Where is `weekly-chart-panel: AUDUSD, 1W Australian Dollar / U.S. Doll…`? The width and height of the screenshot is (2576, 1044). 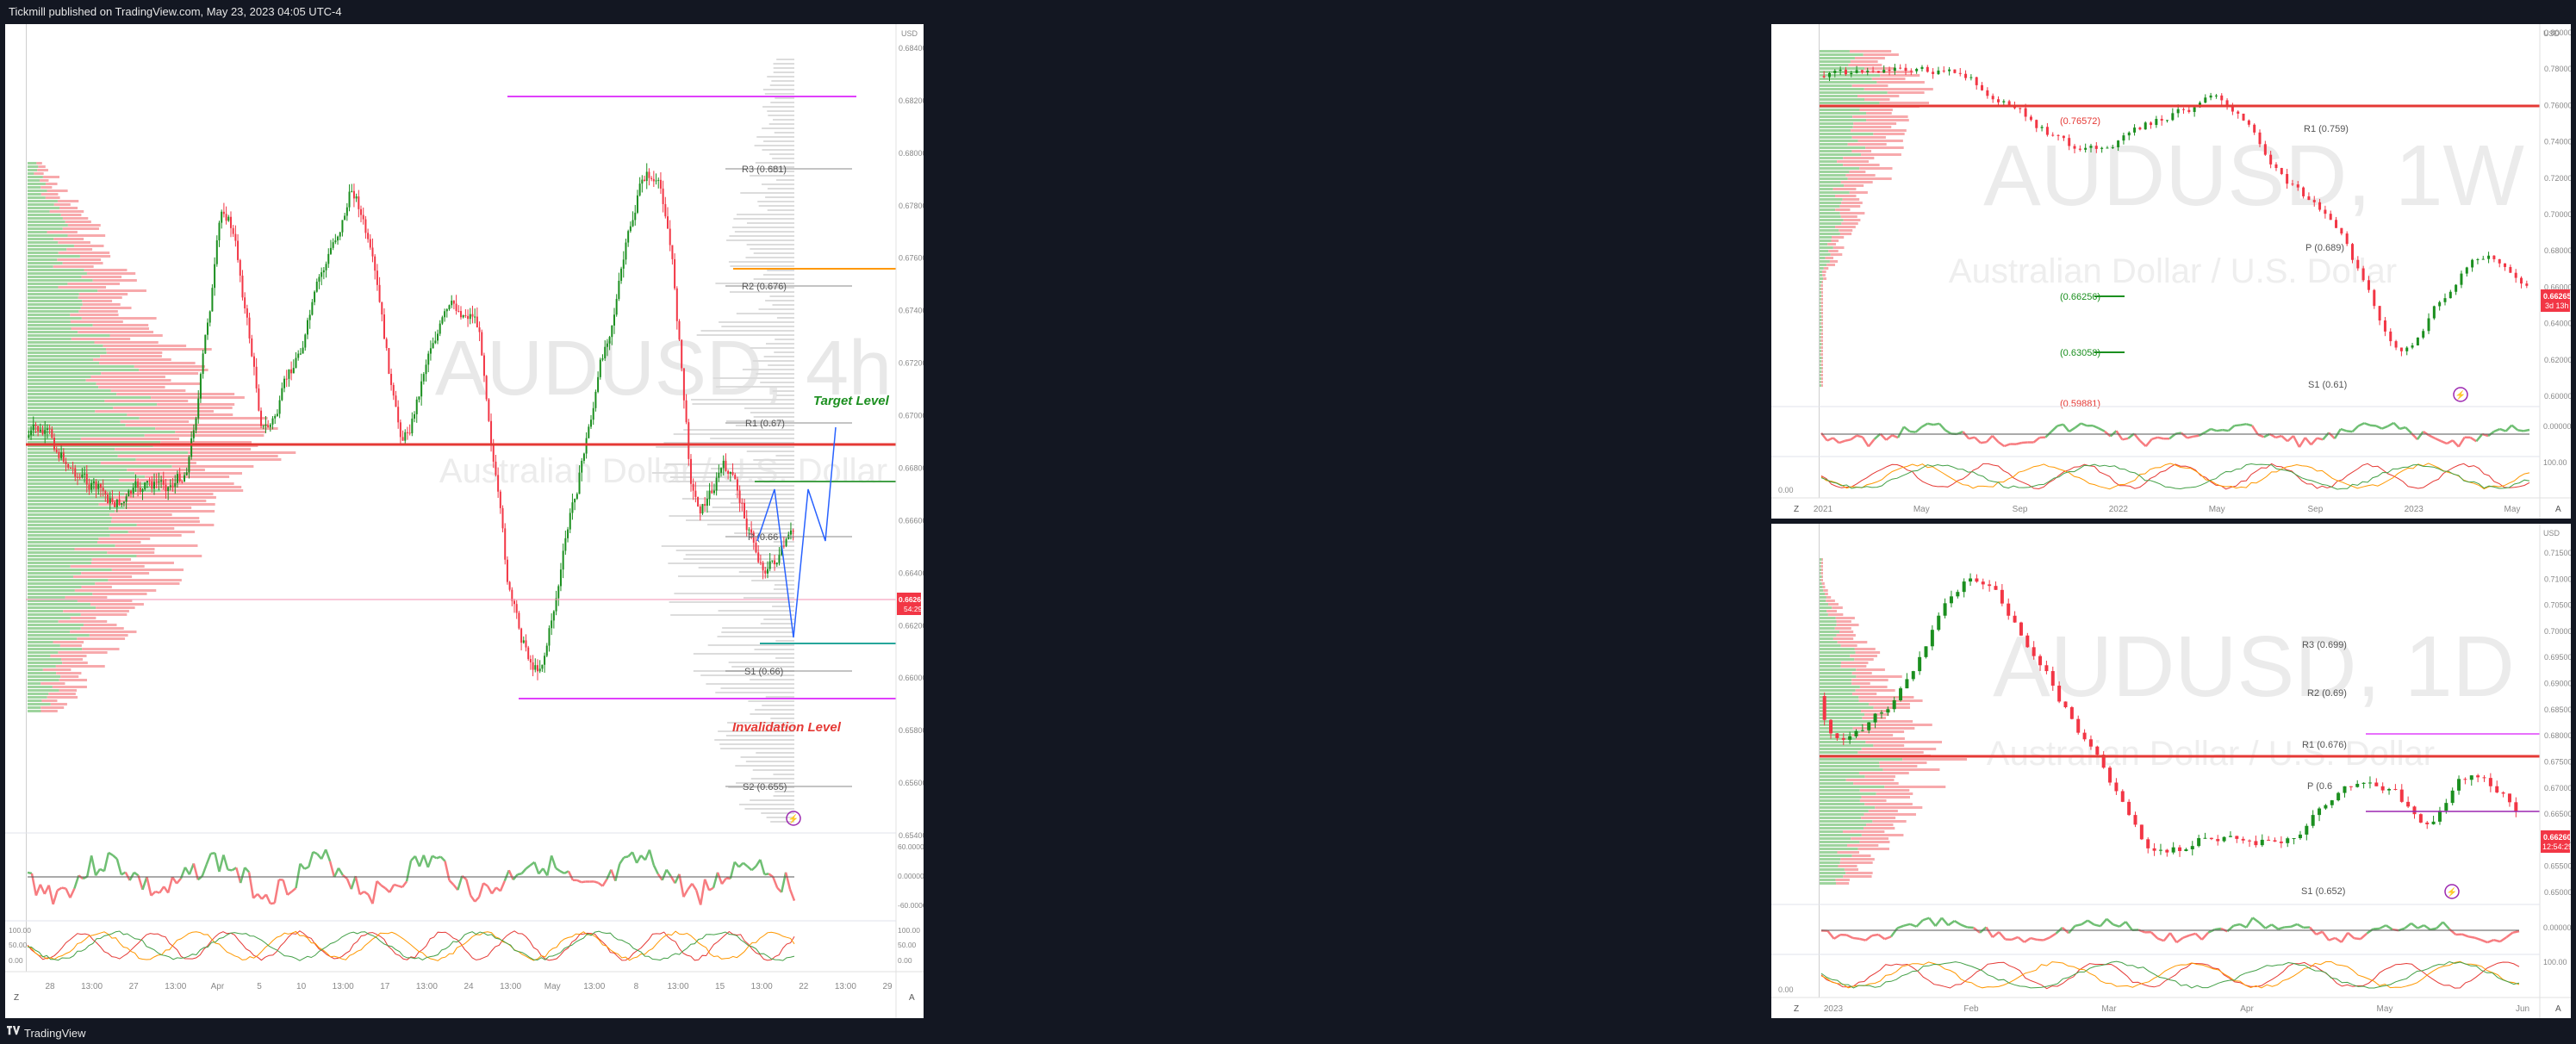
weekly-chart-panel: AUDUSD, 1W Australian Dollar / U.S. Doll… is located at coordinates (2171, 271).